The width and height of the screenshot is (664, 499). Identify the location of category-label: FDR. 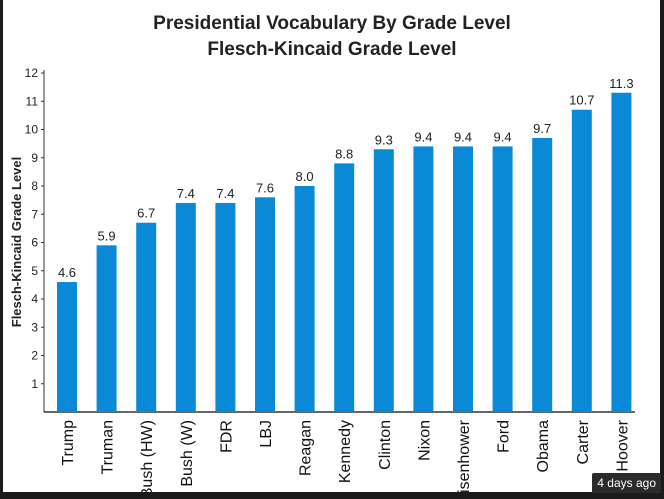
(226, 436).